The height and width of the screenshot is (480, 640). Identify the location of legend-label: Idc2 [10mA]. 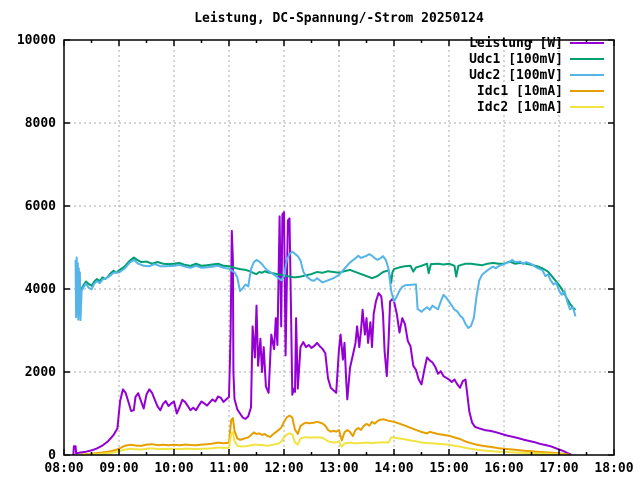
(520, 107).